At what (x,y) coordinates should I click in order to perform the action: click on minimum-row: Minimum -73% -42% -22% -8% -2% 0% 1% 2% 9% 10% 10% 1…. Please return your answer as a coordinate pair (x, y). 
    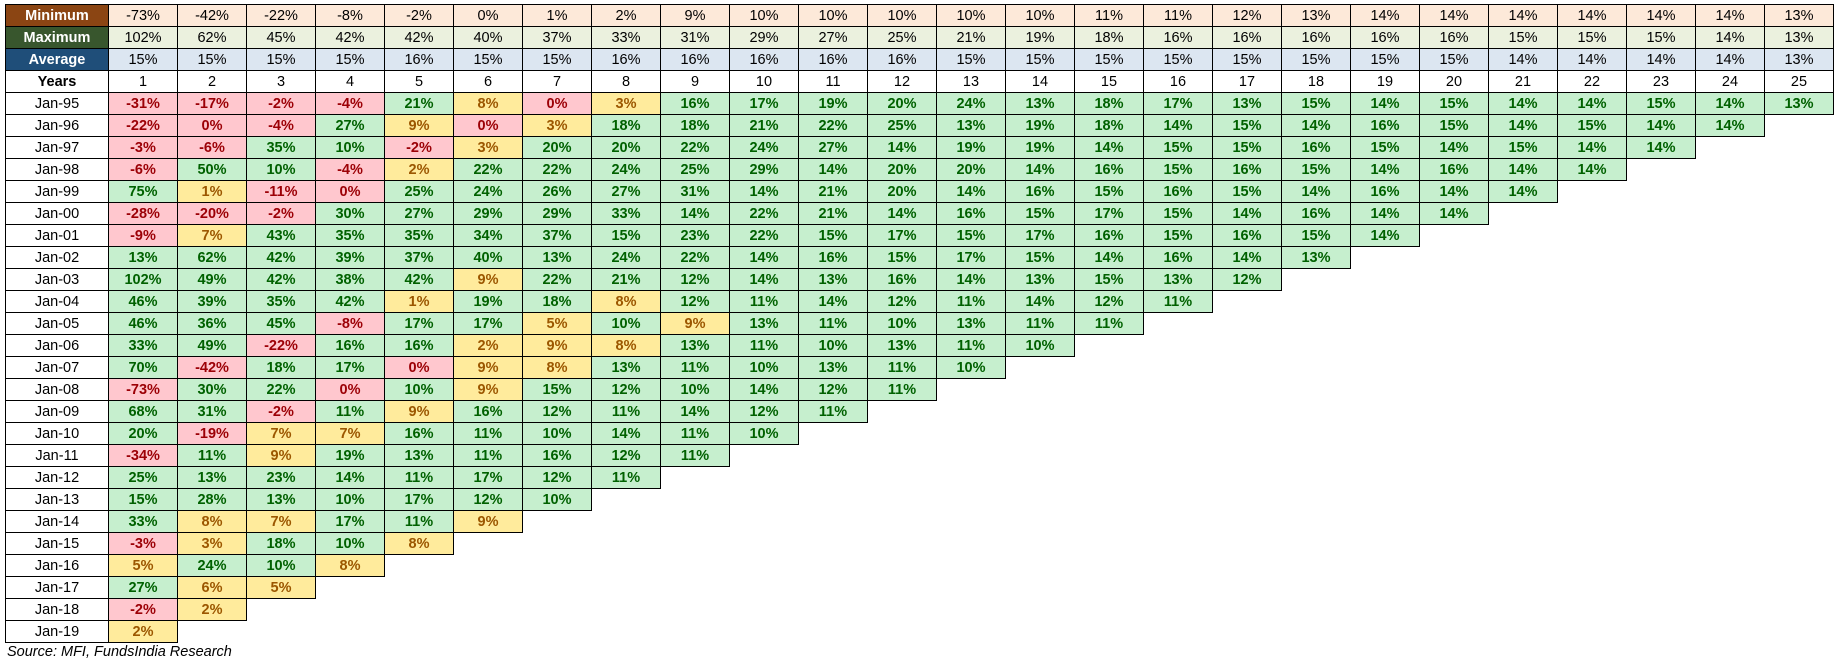
    Looking at the image, I should click on (919, 15).